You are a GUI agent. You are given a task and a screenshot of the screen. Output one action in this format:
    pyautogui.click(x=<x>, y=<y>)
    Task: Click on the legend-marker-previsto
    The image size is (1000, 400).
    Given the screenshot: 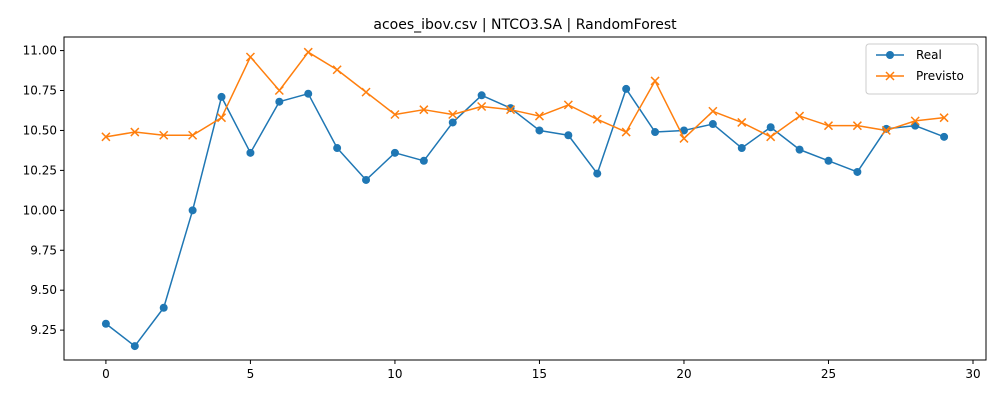 What is the action you would take?
    pyautogui.click(x=890, y=76)
    